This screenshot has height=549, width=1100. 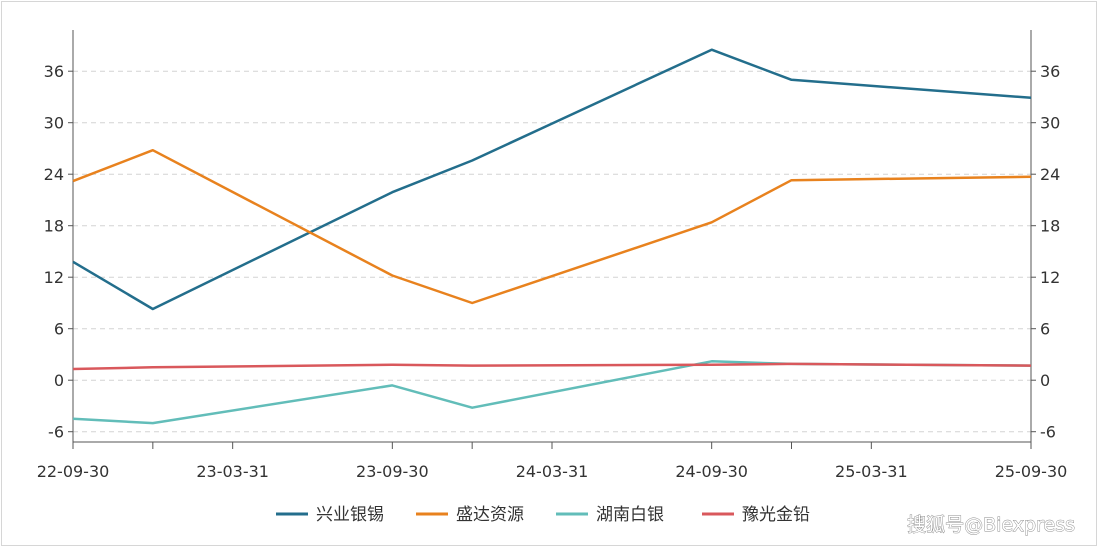 I want to click on y-axis-right: -6 0 6 12 18 24 30 36, so click(x=1045, y=252).